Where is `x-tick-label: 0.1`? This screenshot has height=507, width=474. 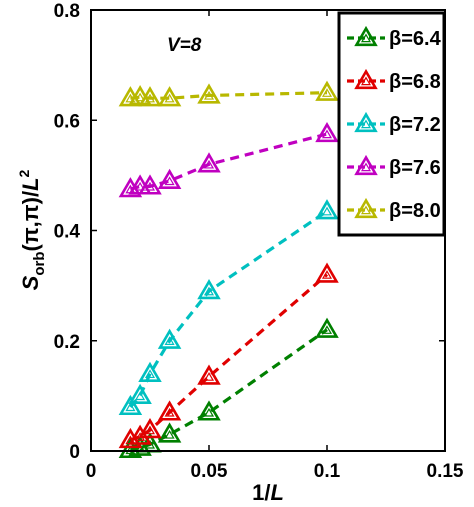 x-tick-label: 0.1 is located at coordinates (327, 471).